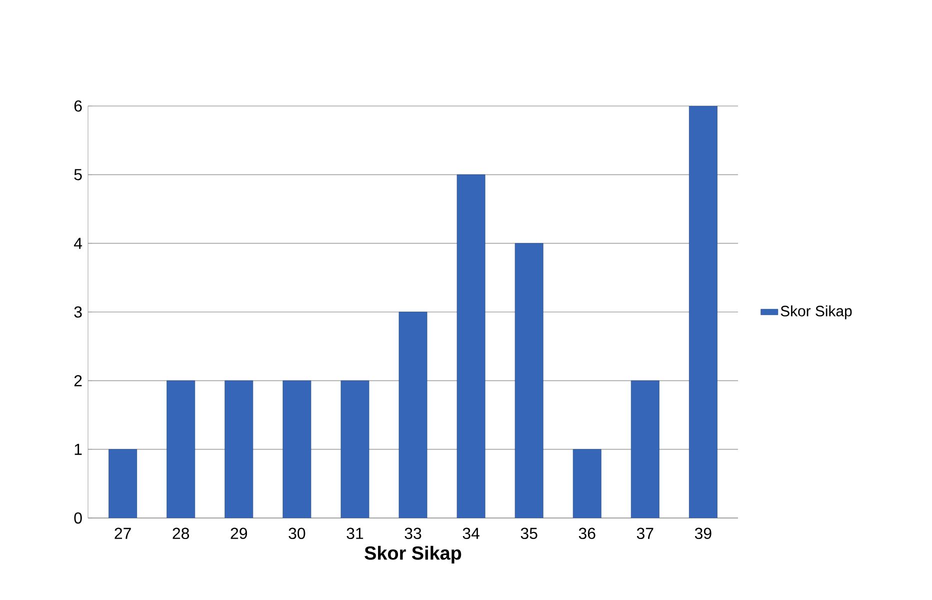 The width and height of the screenshot is (932, 600). I want to click on legend-label: Skor Sikap, so click(816, 312).